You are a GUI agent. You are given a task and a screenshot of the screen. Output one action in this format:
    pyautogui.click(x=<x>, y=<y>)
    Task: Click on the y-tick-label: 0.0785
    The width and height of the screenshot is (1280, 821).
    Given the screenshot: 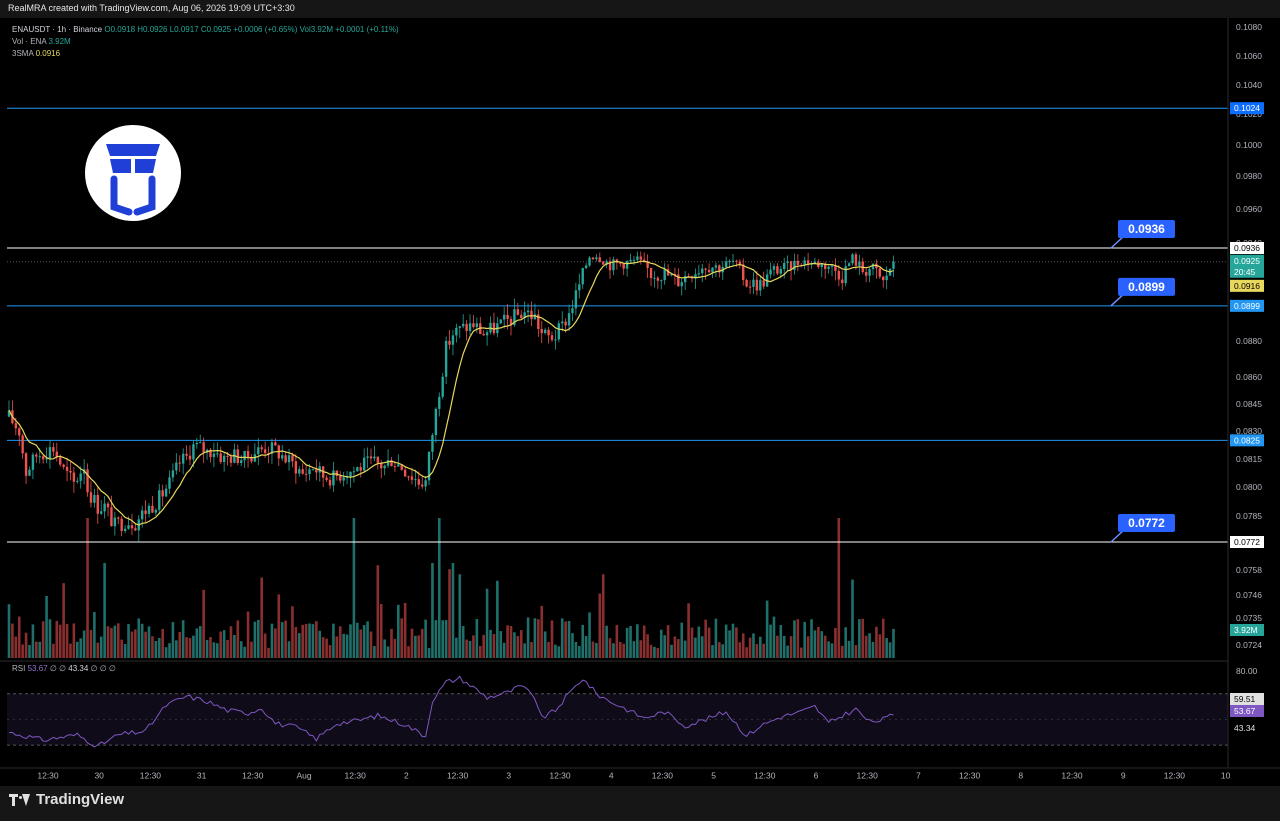 What is the action you would take?
    pyautogui.click(x=1249, y=516)
    